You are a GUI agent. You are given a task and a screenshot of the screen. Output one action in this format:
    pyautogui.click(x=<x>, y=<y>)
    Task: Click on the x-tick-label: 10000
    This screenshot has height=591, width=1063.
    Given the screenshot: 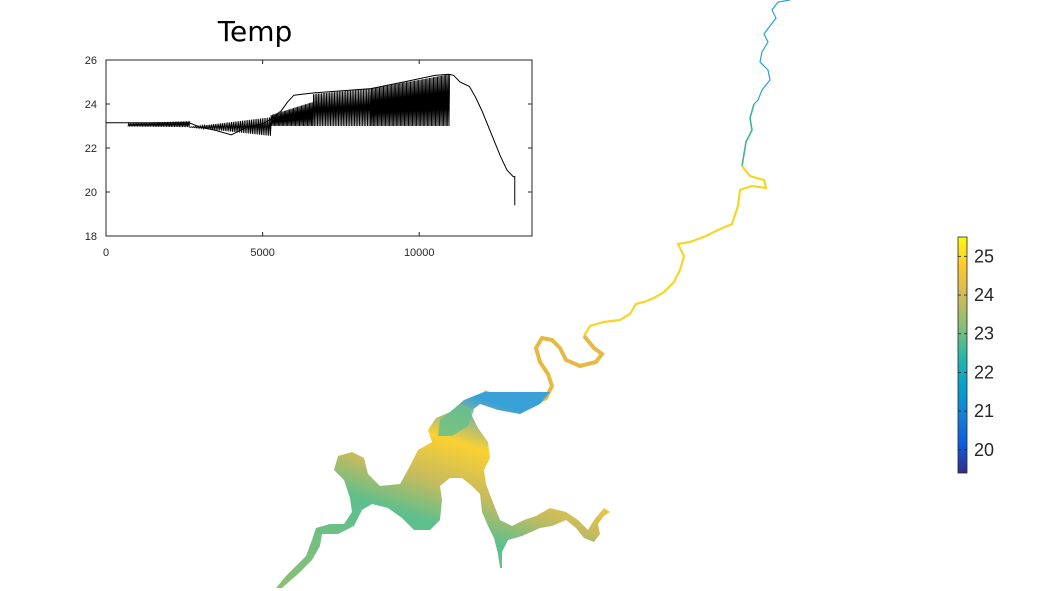 What is the action you would take?
    pyautogui.click(x=419, y=253)
    